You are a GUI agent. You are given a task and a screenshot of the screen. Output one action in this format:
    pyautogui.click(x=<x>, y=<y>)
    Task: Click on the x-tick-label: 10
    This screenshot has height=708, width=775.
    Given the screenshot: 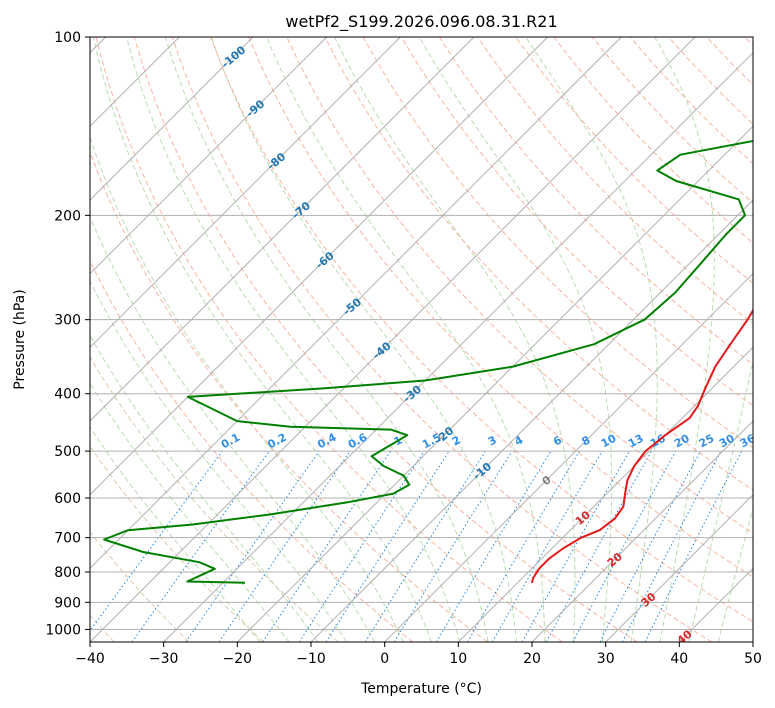 What is the action you would take?
    pyautogui.click(x=458, y=659)
    